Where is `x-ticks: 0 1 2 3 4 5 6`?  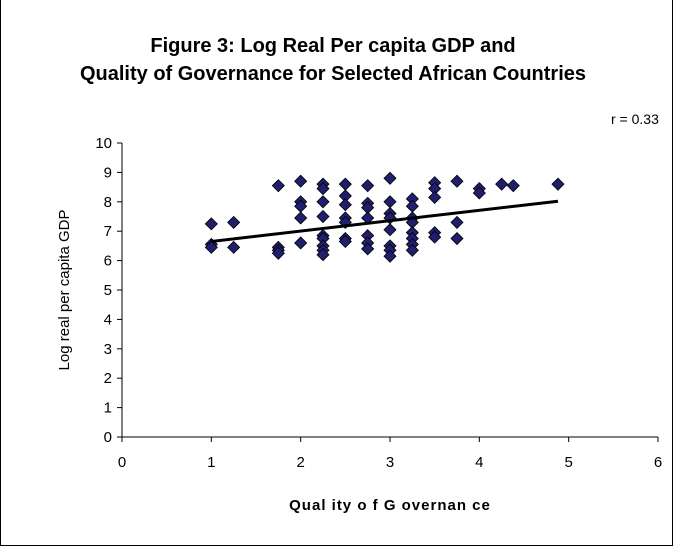 x-ticks: 0 1 2 3 4 5 6 is located at coordinates (390, 454).